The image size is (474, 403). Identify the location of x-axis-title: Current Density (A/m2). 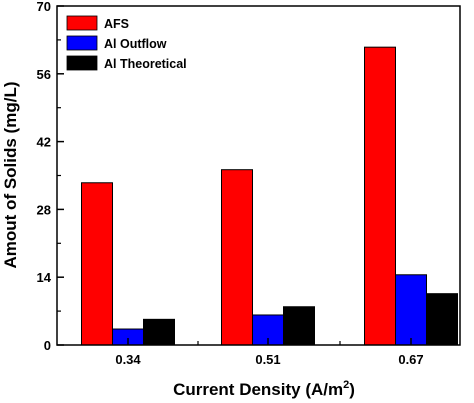
(264, 389).